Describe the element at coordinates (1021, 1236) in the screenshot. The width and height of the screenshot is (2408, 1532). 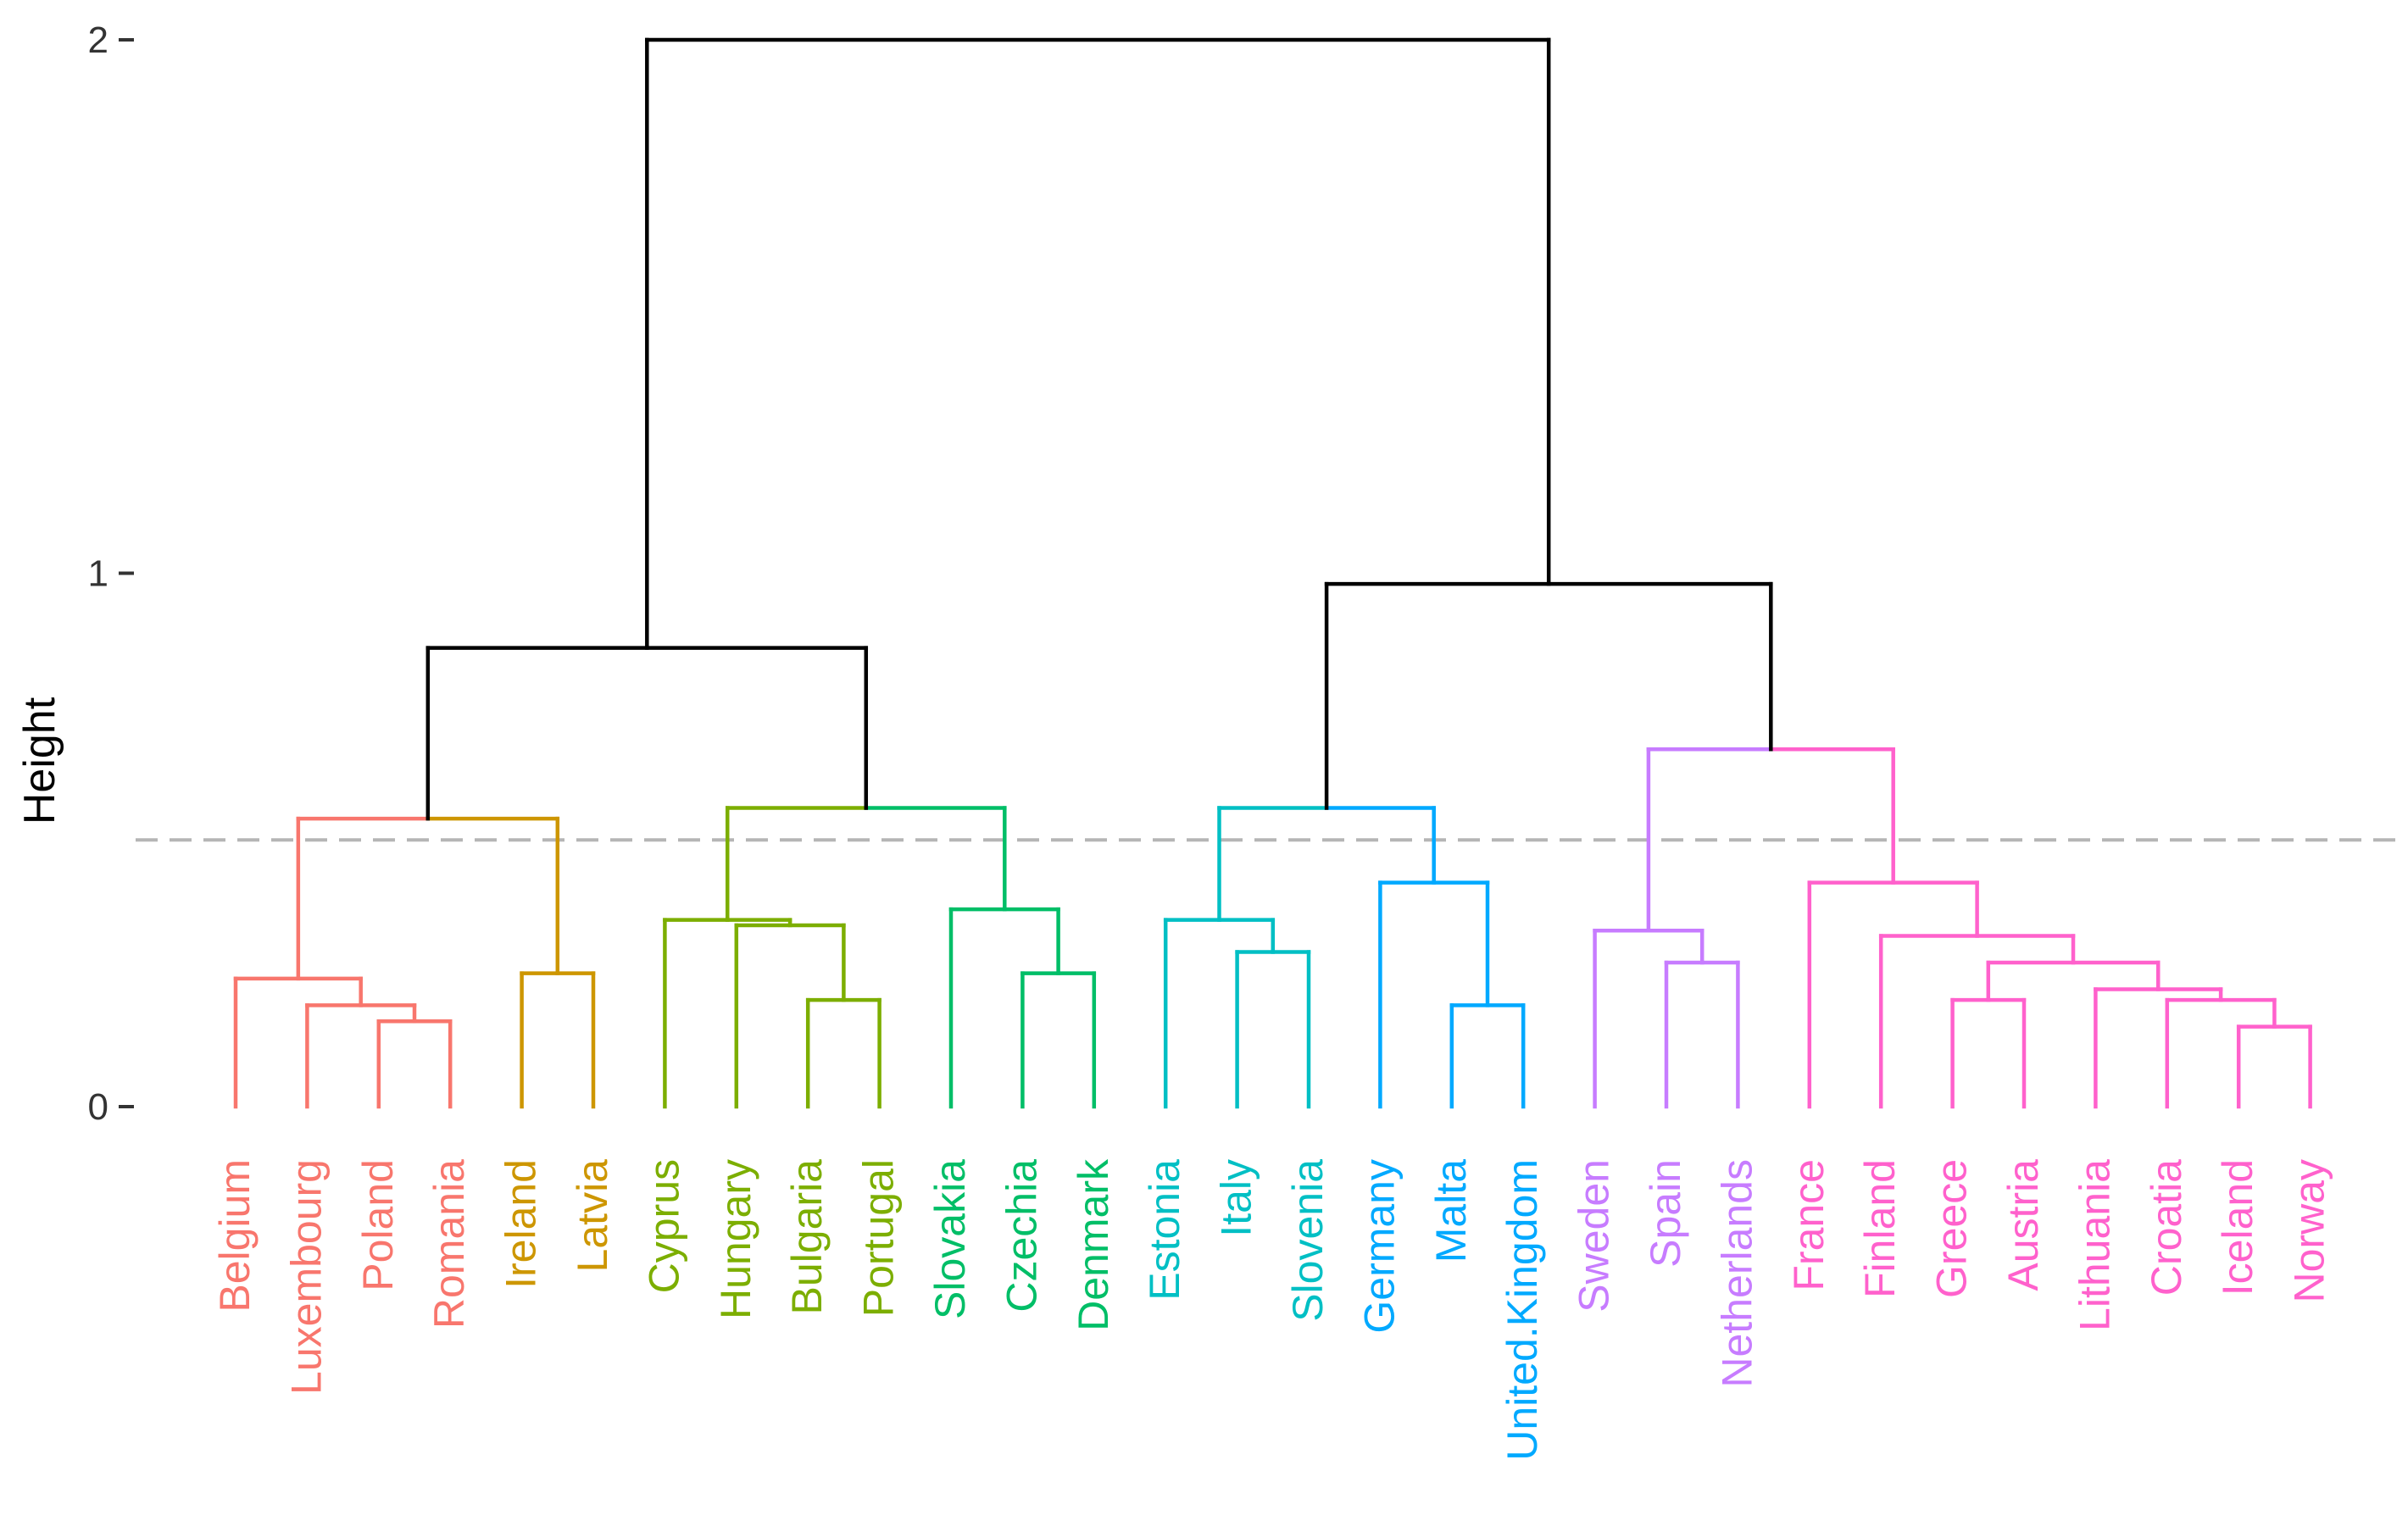
I see `leaf-label-czechia: Czechia` at that location.